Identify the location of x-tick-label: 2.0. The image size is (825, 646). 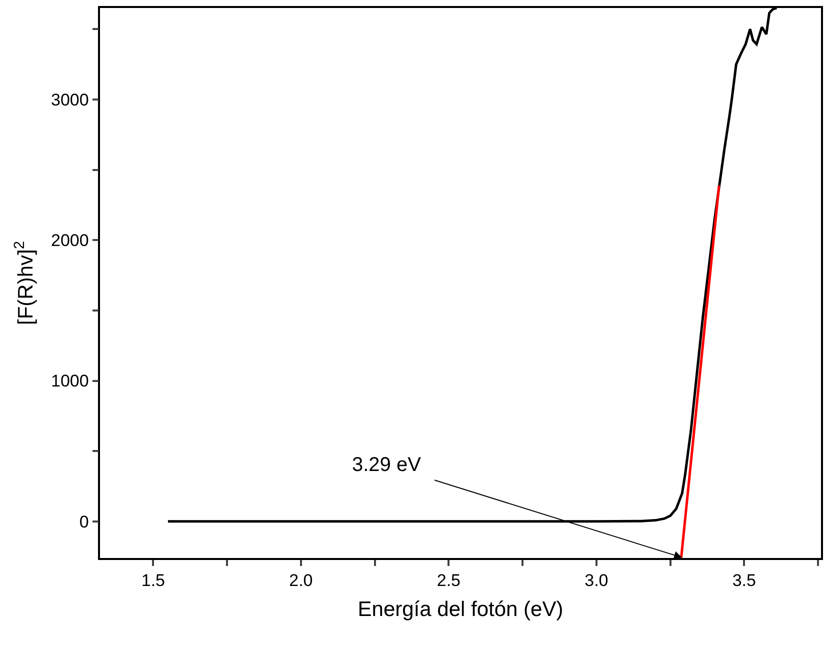
(301, 580).